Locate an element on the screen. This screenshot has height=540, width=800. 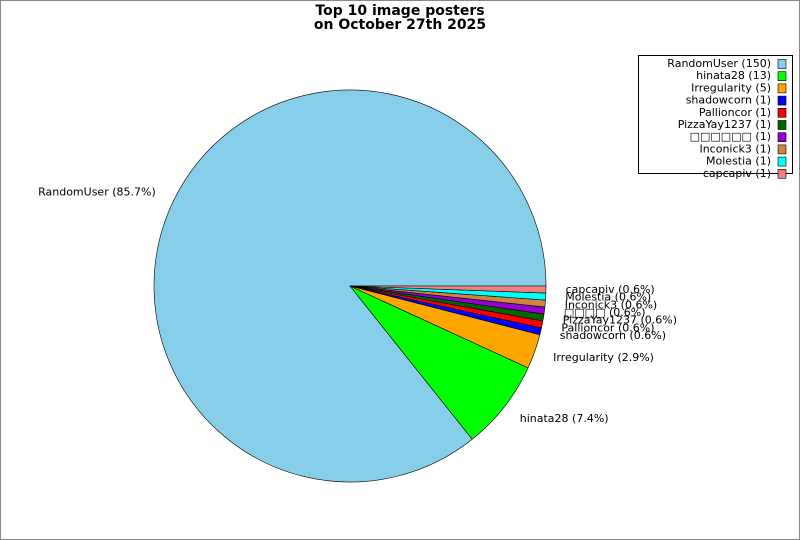
legend-label: Pallioncor (1) is located at coordinates (735, 112).